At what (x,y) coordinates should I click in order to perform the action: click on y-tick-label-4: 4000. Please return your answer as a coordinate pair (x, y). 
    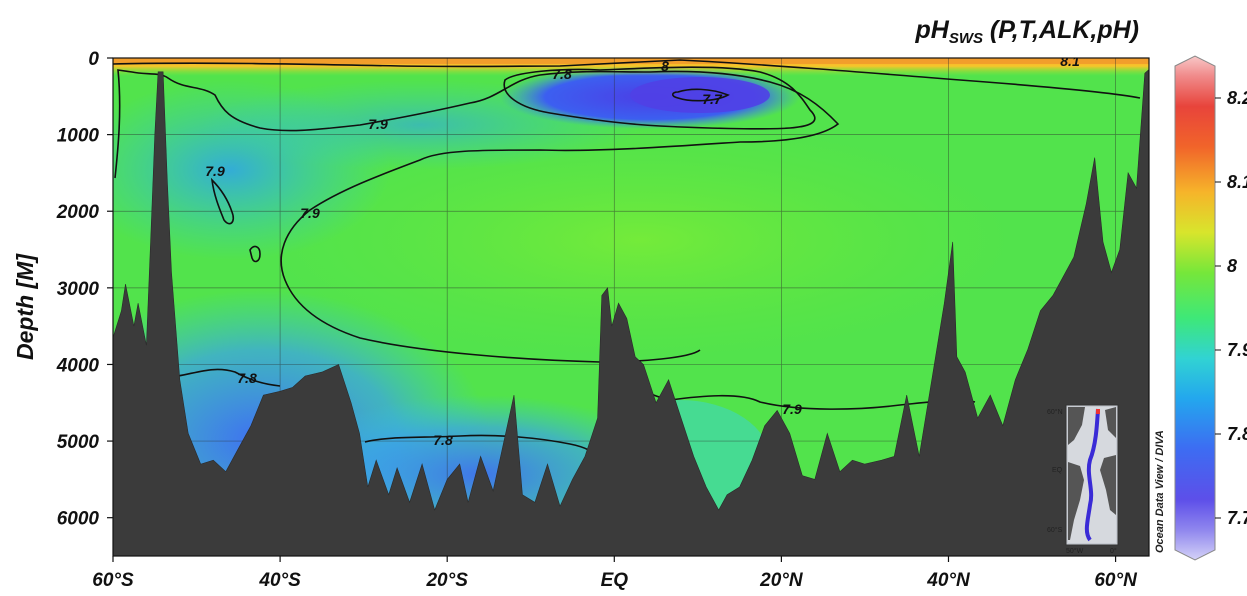
    Looking at the image, I should click on (78, 365).